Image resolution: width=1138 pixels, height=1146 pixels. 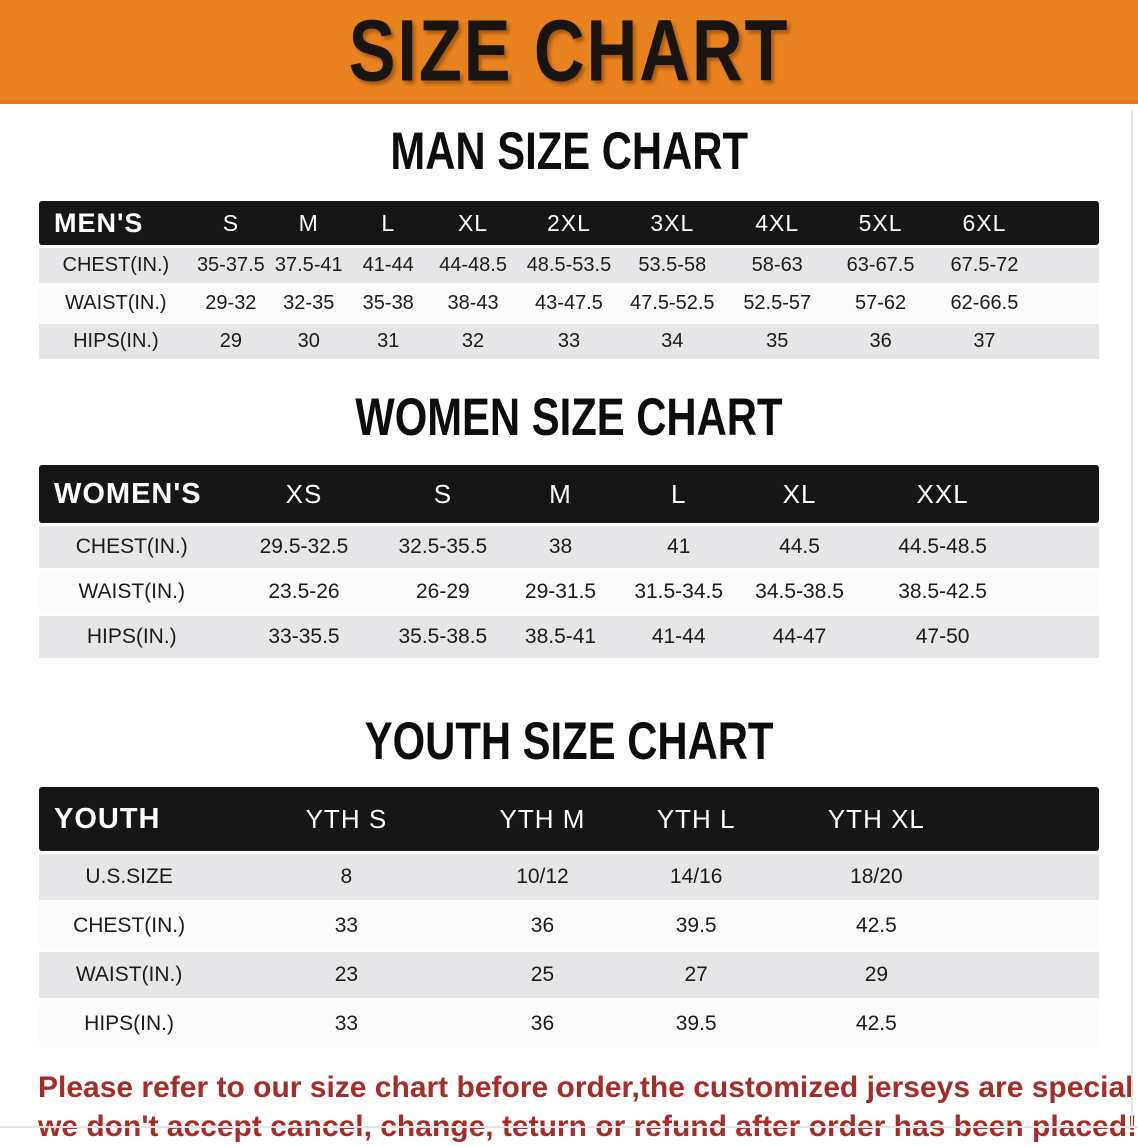 What do you see at coordinates (560, 494) in the screenshot?
I see `women-col-header-m: M` at bounding box center [560, 494].